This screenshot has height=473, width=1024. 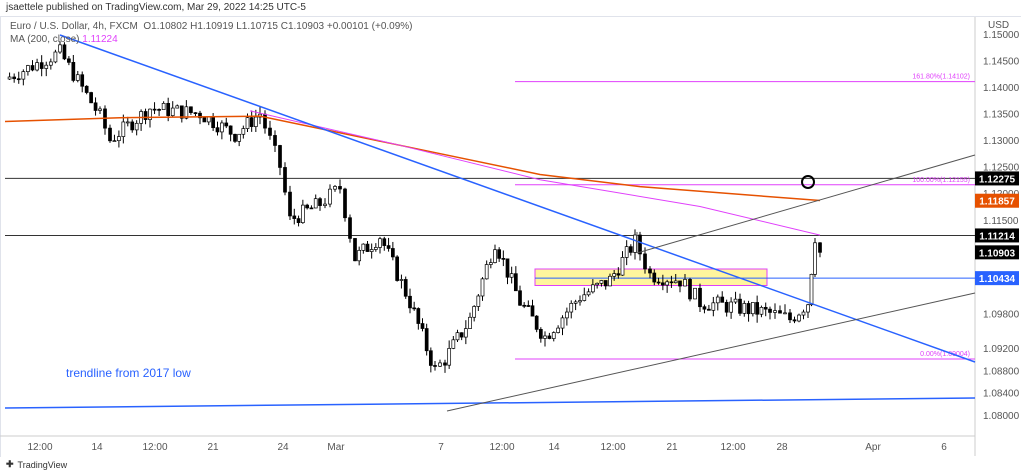 I want to click on x-tick-label: 7, so click(x=441, y=447).